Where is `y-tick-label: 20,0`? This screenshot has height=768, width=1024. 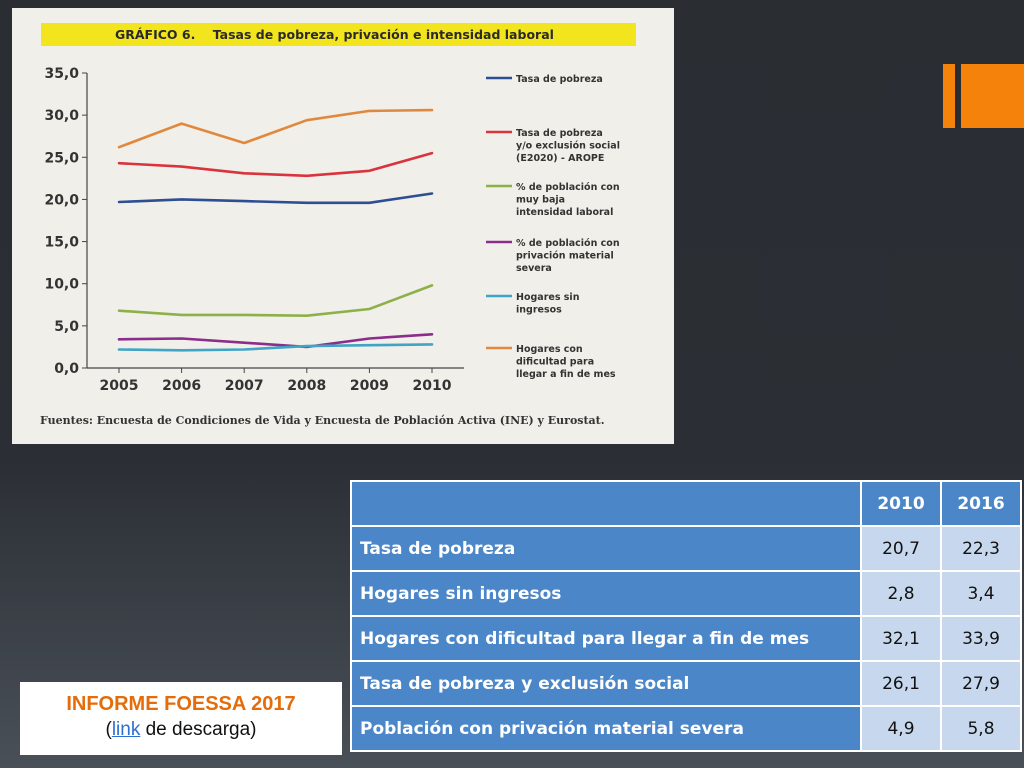 y-tick-label: 20,0 is located at coordinates (61, 200).